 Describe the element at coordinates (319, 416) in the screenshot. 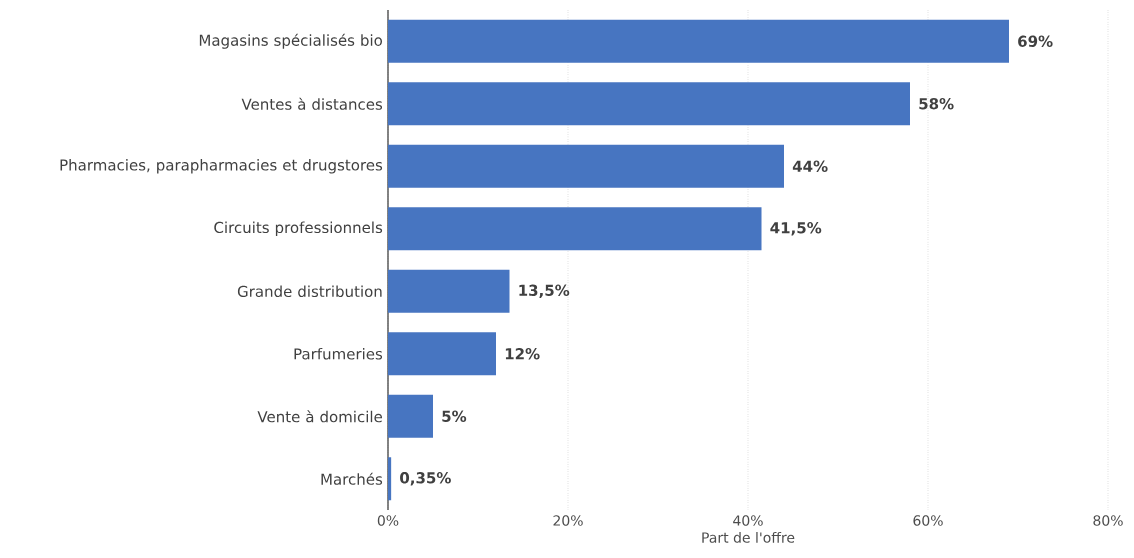

I see `y-tick-label: Vente à domicile` at that location.